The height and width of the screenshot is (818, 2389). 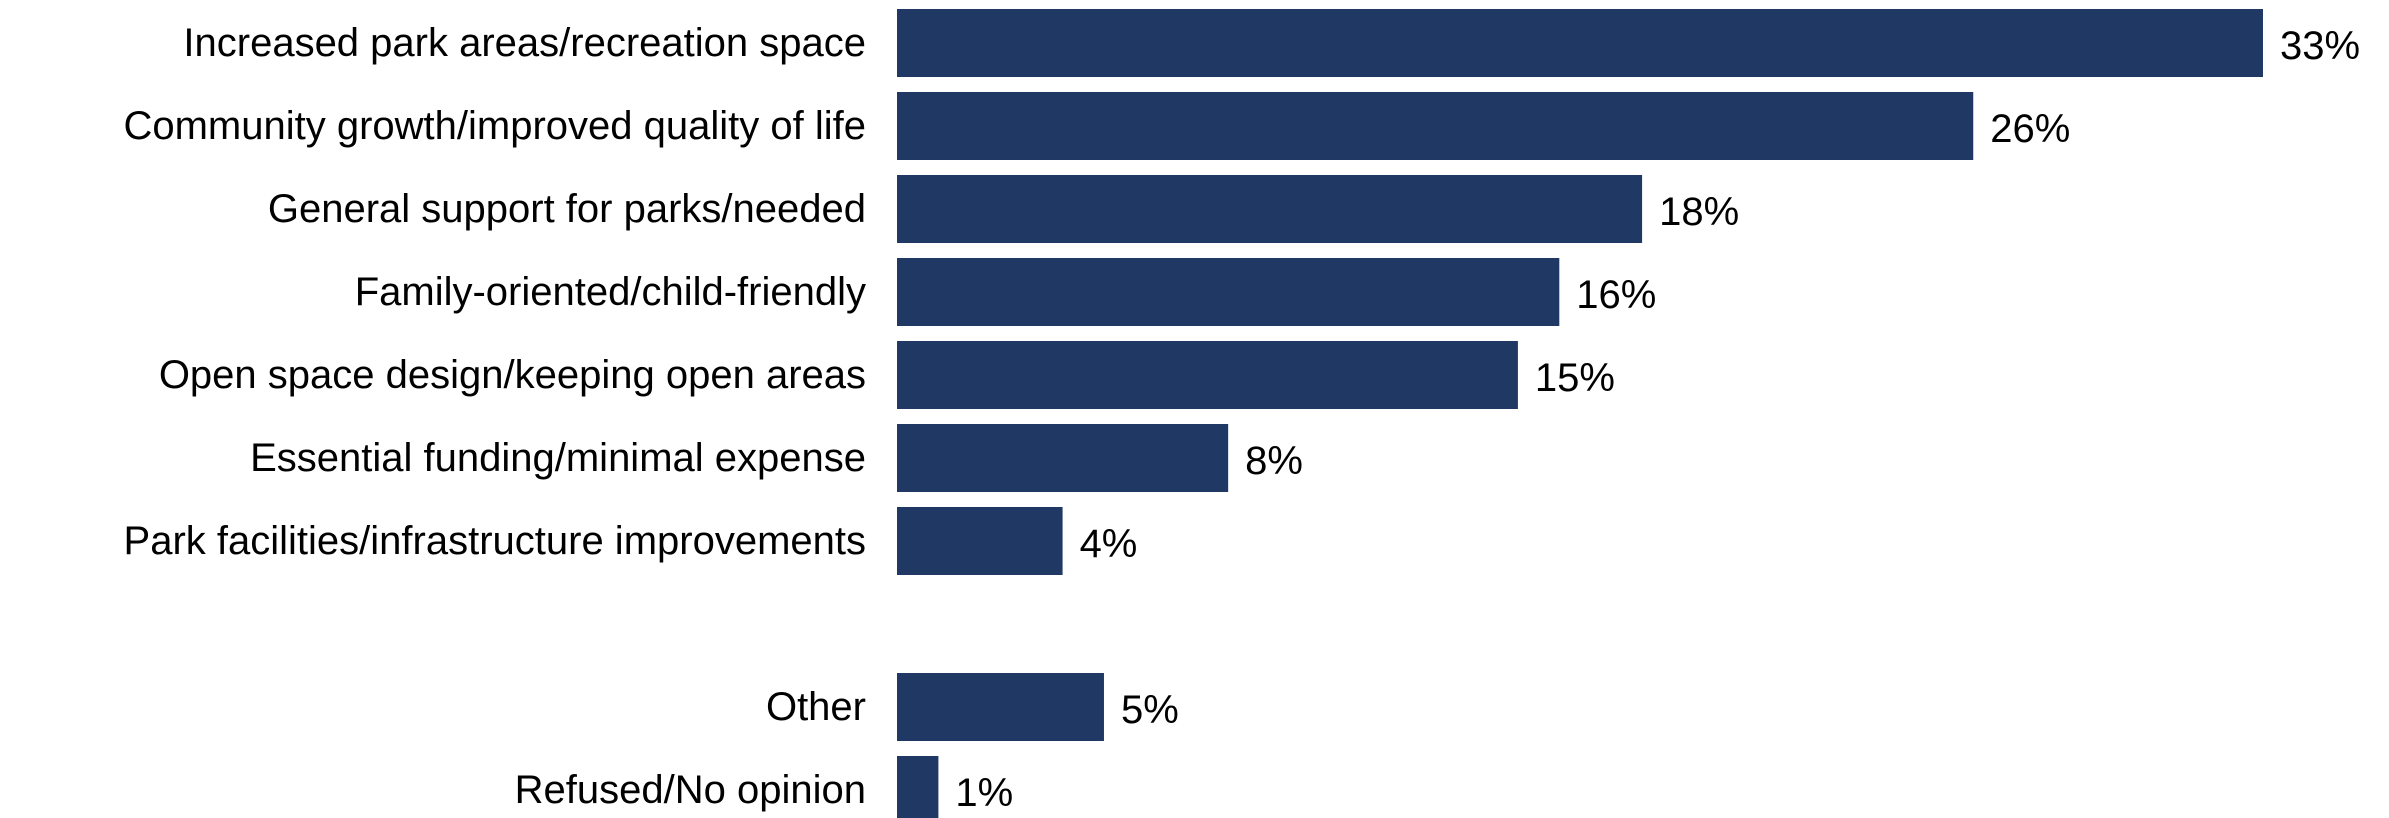 I want to click on value-label: 1%, so click(x=984, y=793).